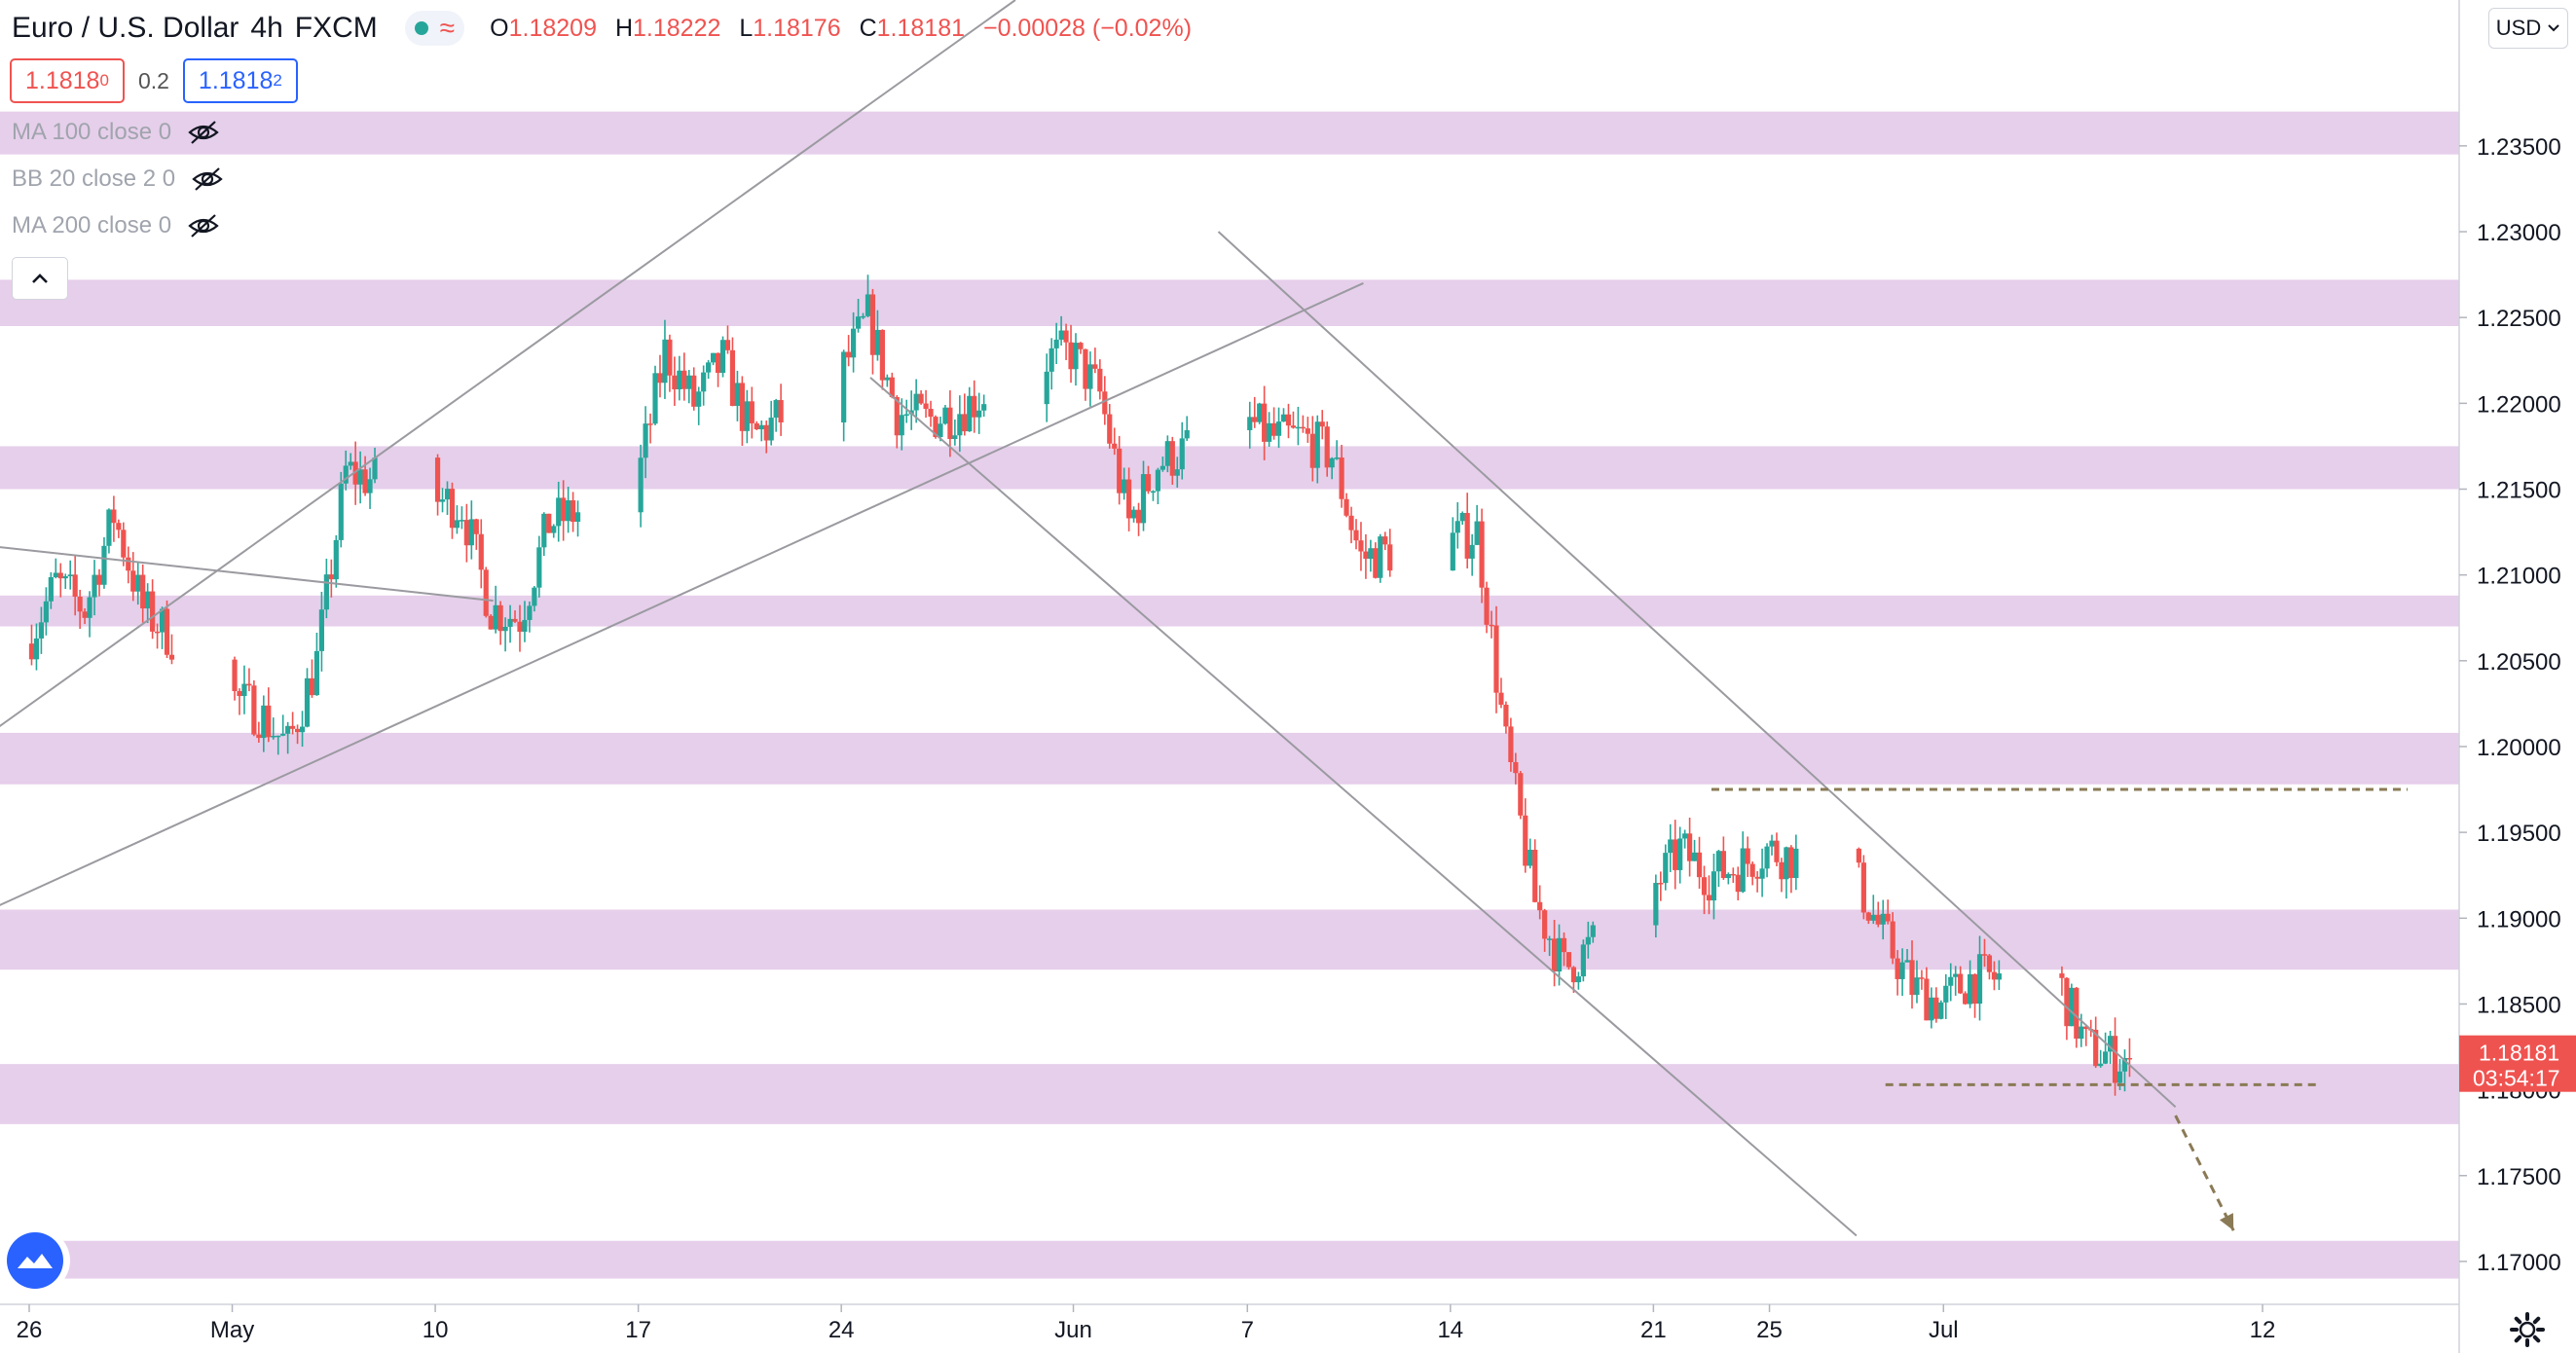 This screenshot has height=1353, width=2576. I want to click on x-tick-label-10: Jul, so click(1944, 1330).